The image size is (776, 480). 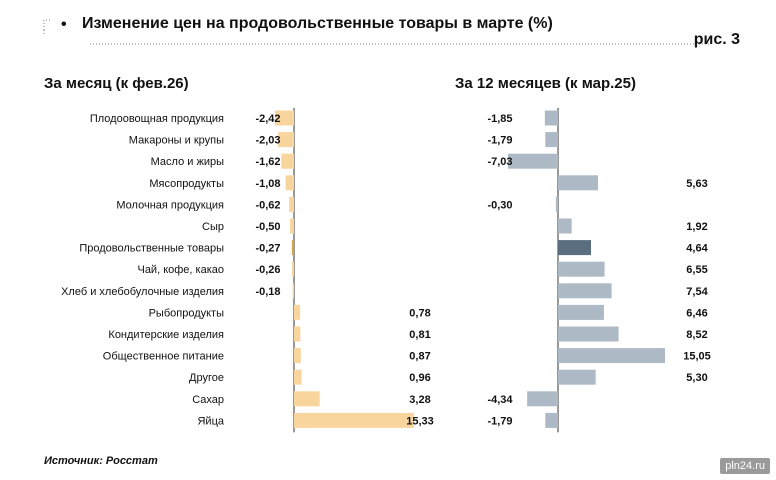 What do you see at coordinates (696, 335) in the screenshot?
I see `yearly-value-label: 8,52` at bounding box center [696, 335].